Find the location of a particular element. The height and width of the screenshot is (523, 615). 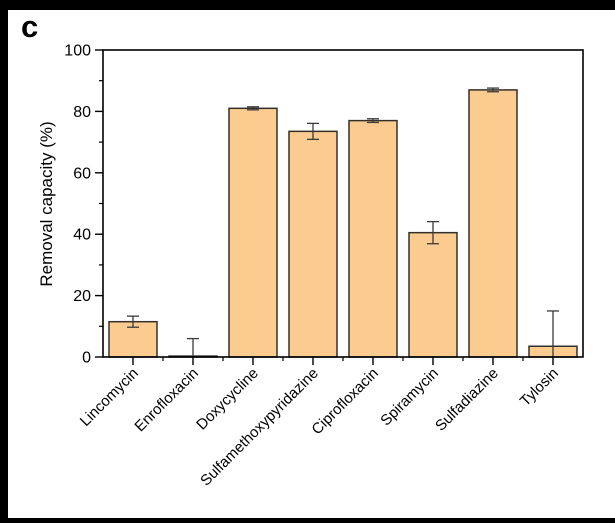

y-tick-label: 0 is located at coordinates (86, 358).